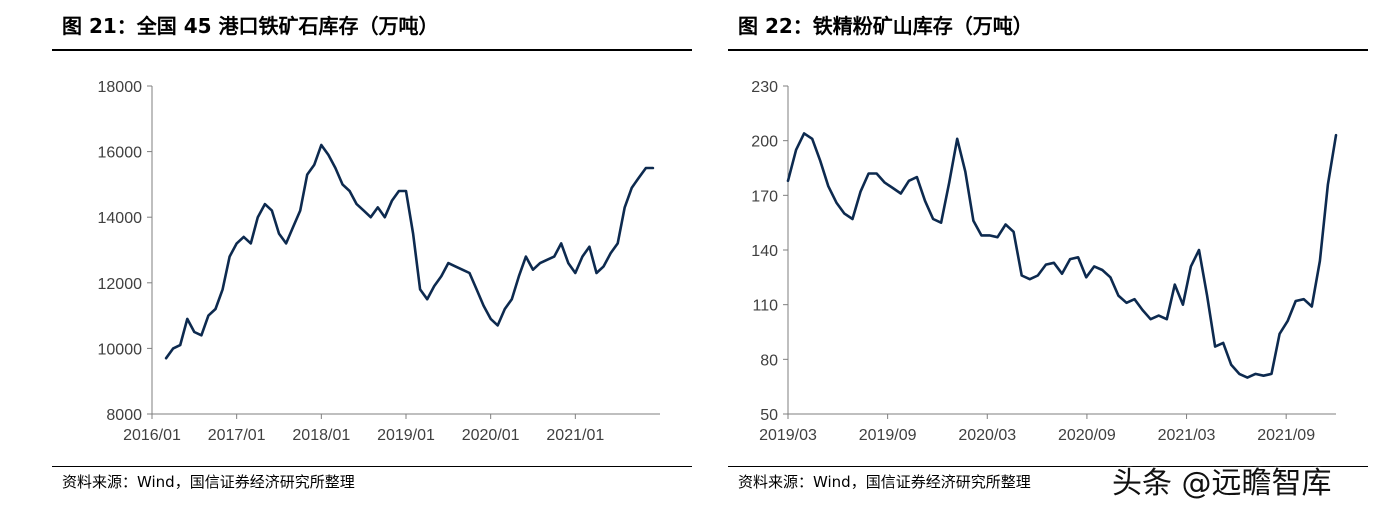  Describe the element at coordinates (888, 435) in the screenshot. I see `x-tick-label: 2019/09` at that location.